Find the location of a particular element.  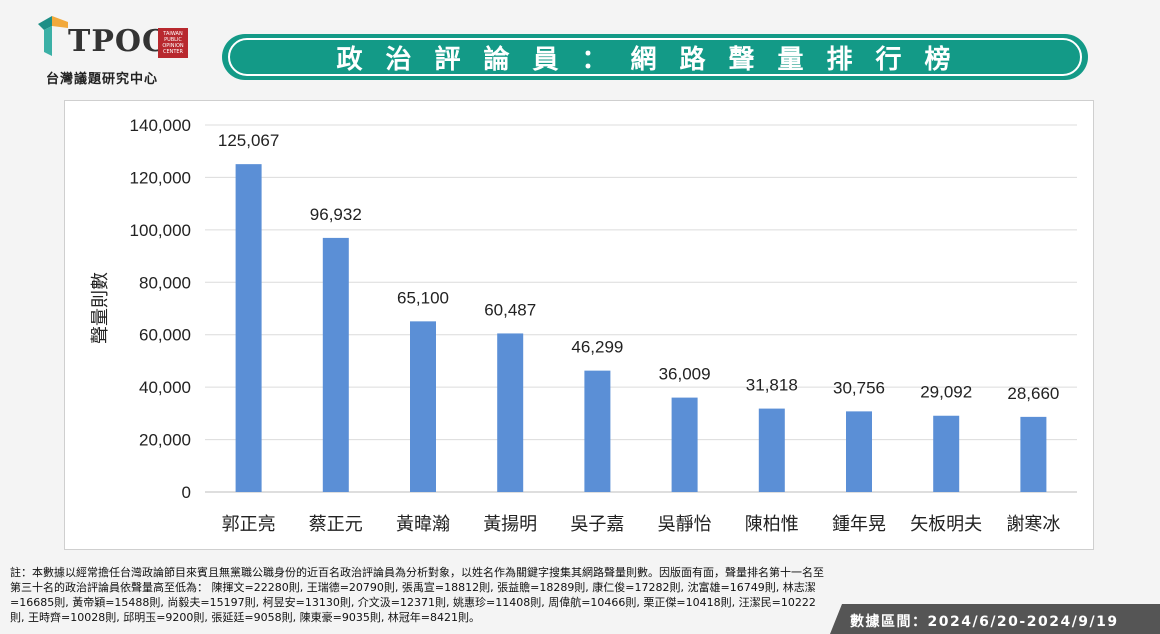

y-tick-label: 20,000 is located at coordinates (165, 440).